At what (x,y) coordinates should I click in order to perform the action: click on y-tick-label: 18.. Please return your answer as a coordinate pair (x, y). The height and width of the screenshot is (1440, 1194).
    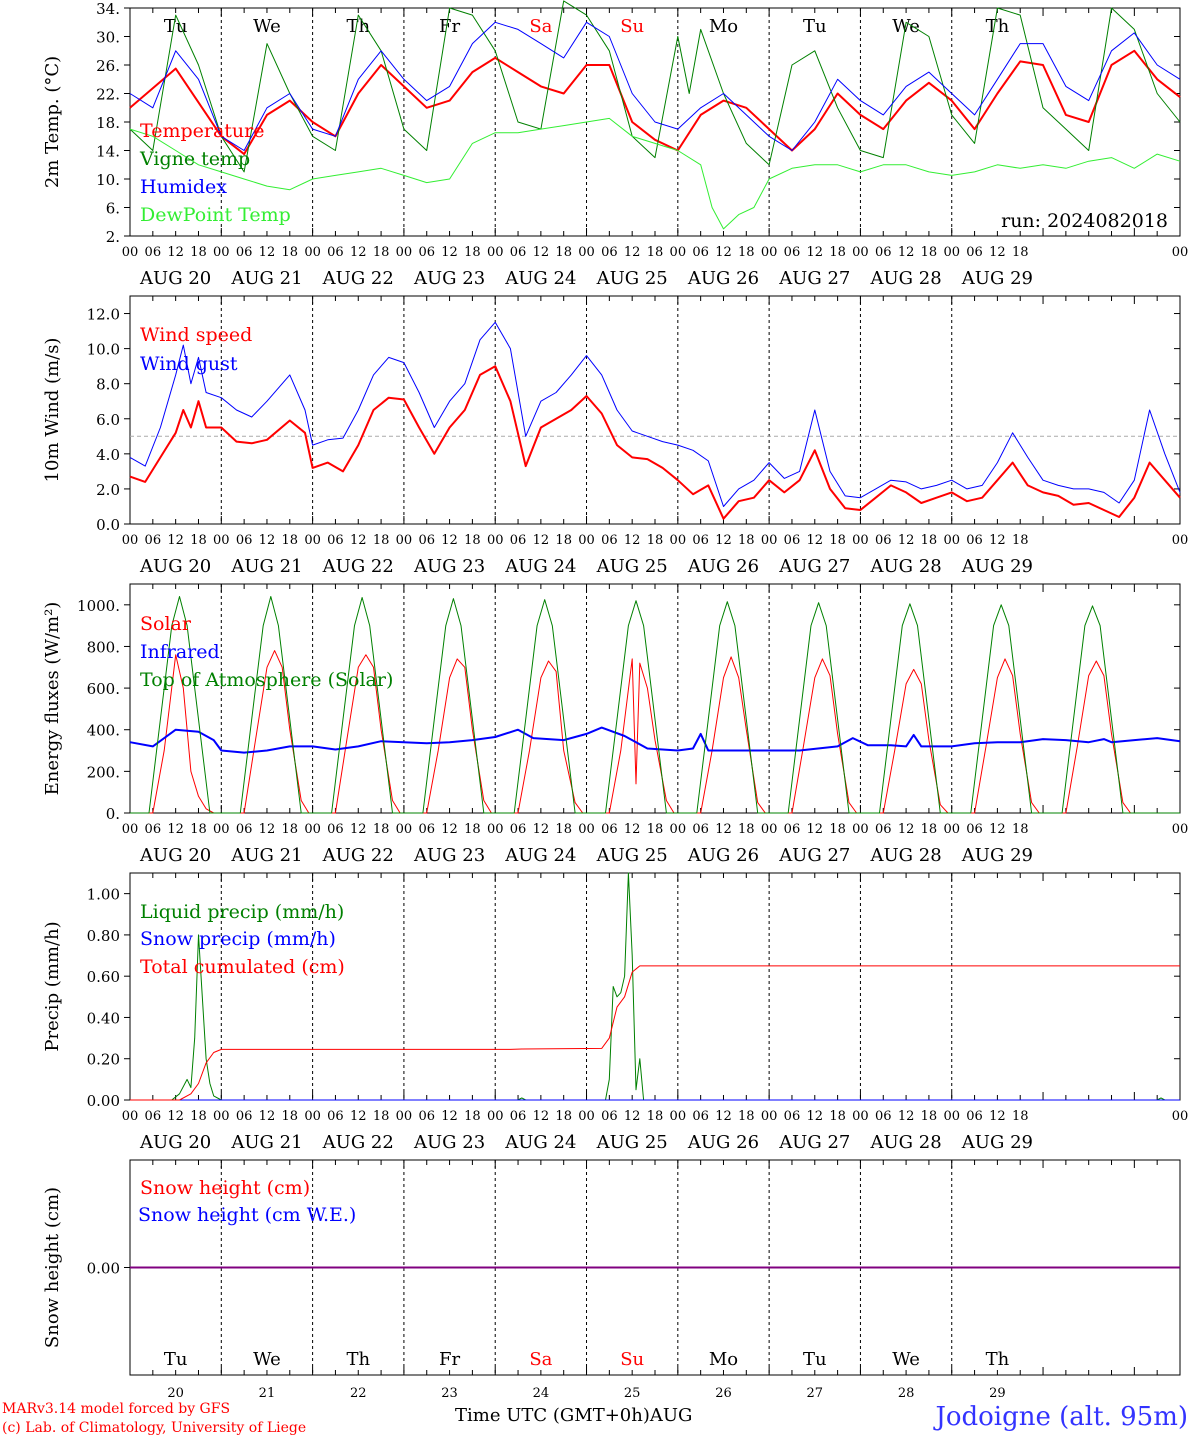
    Looking at the image, I should click on (108, 123).